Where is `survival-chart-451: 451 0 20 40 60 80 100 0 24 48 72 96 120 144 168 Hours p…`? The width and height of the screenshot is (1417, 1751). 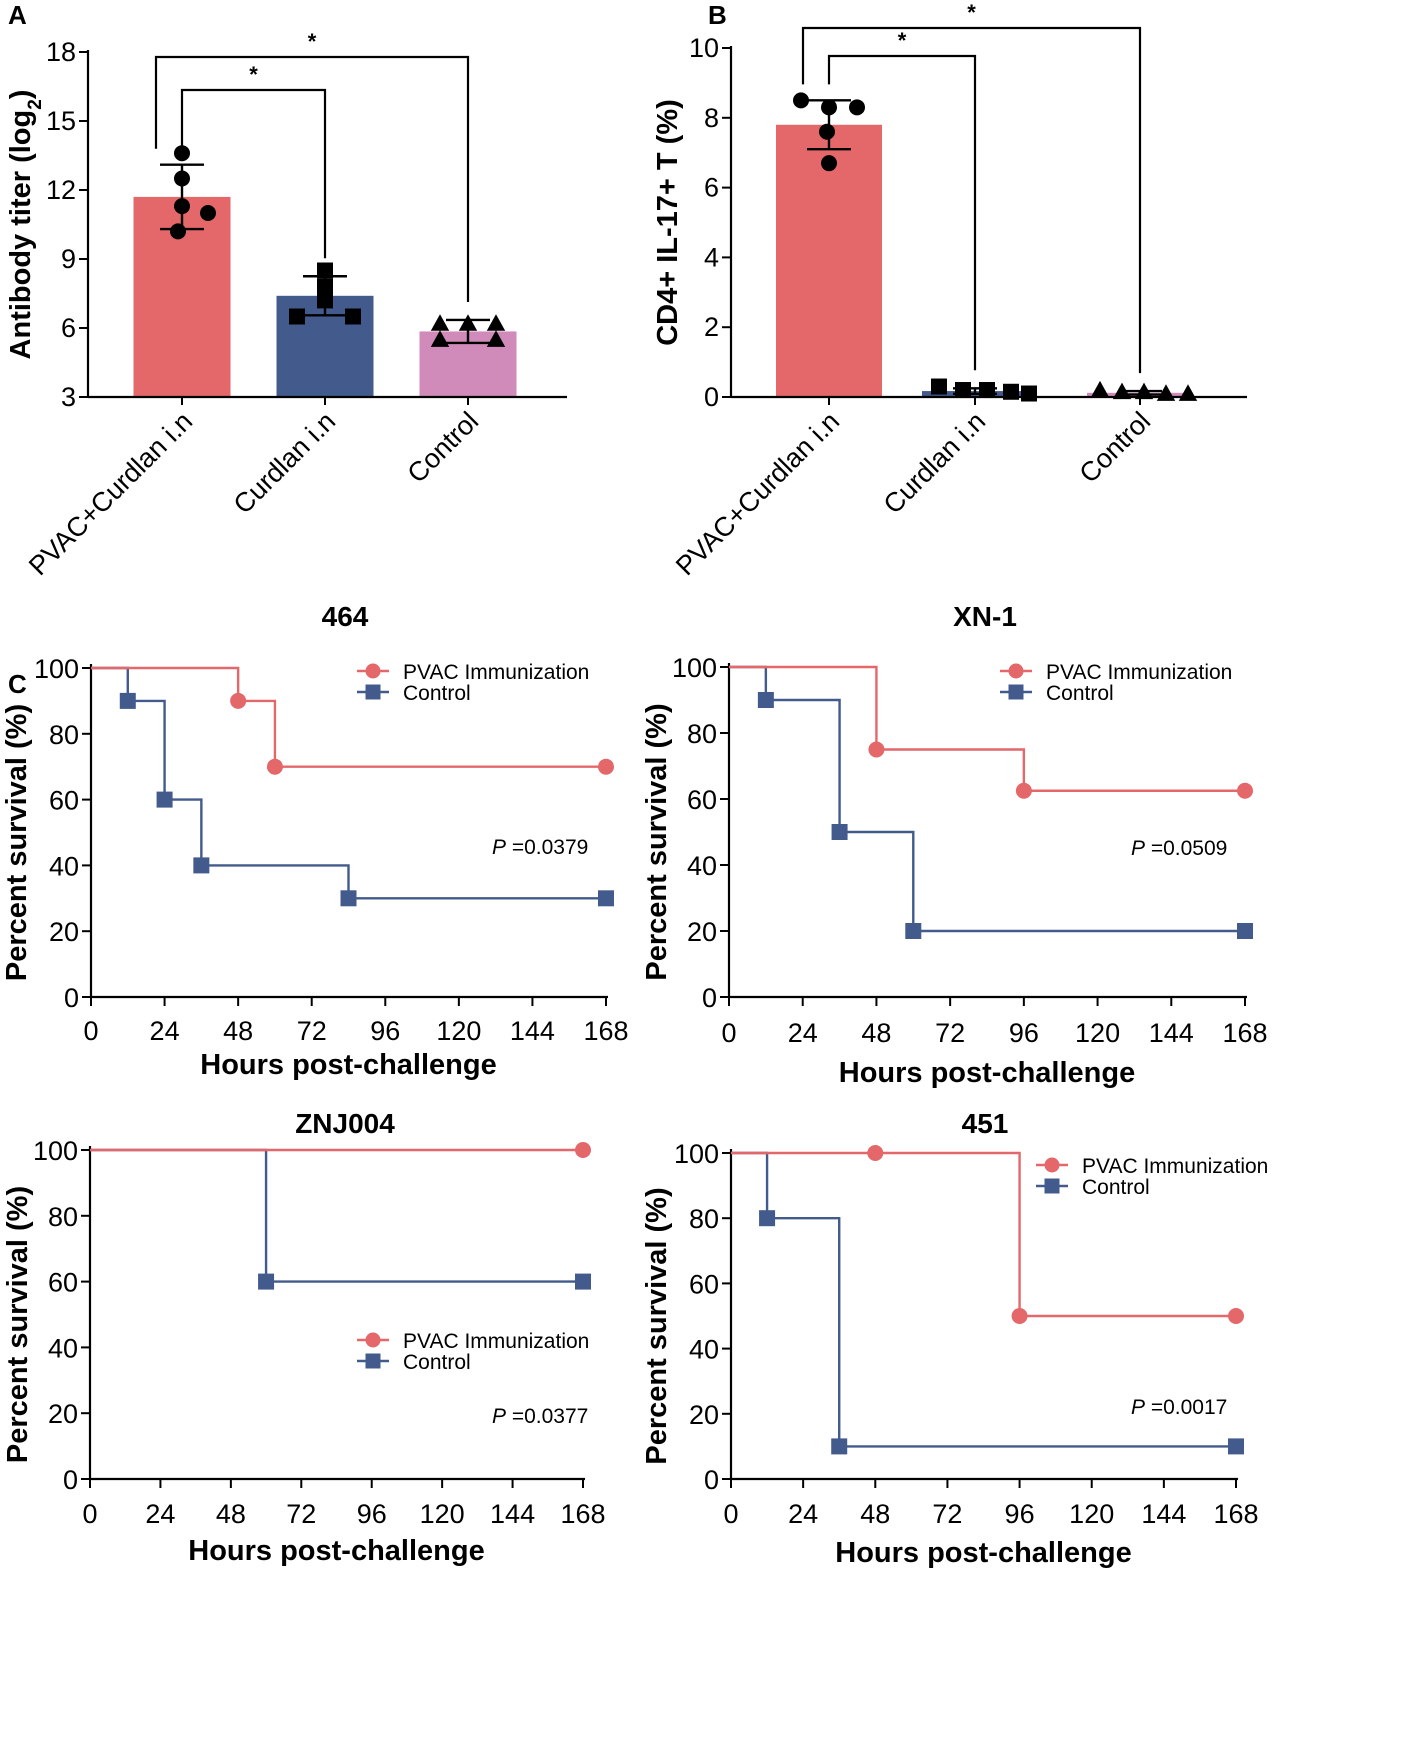
survival-chart-451: 451 0 20 40 60 80 100 0 24 48 72 96 120 144 168 Hours p… is located at coordinates (954, 1338).